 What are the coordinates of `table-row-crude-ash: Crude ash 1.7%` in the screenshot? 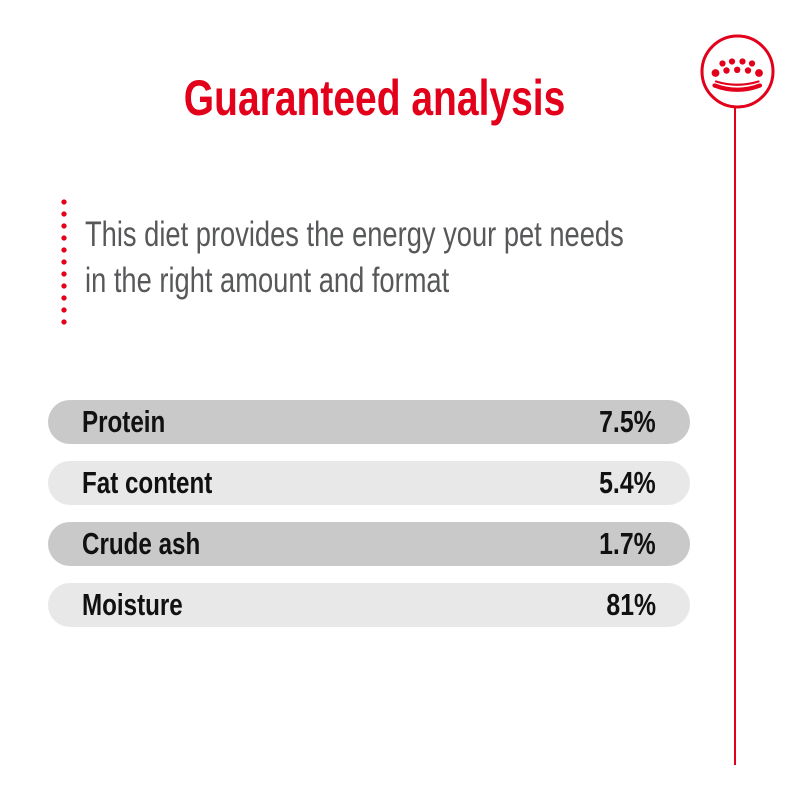 It's located at (369, 544).